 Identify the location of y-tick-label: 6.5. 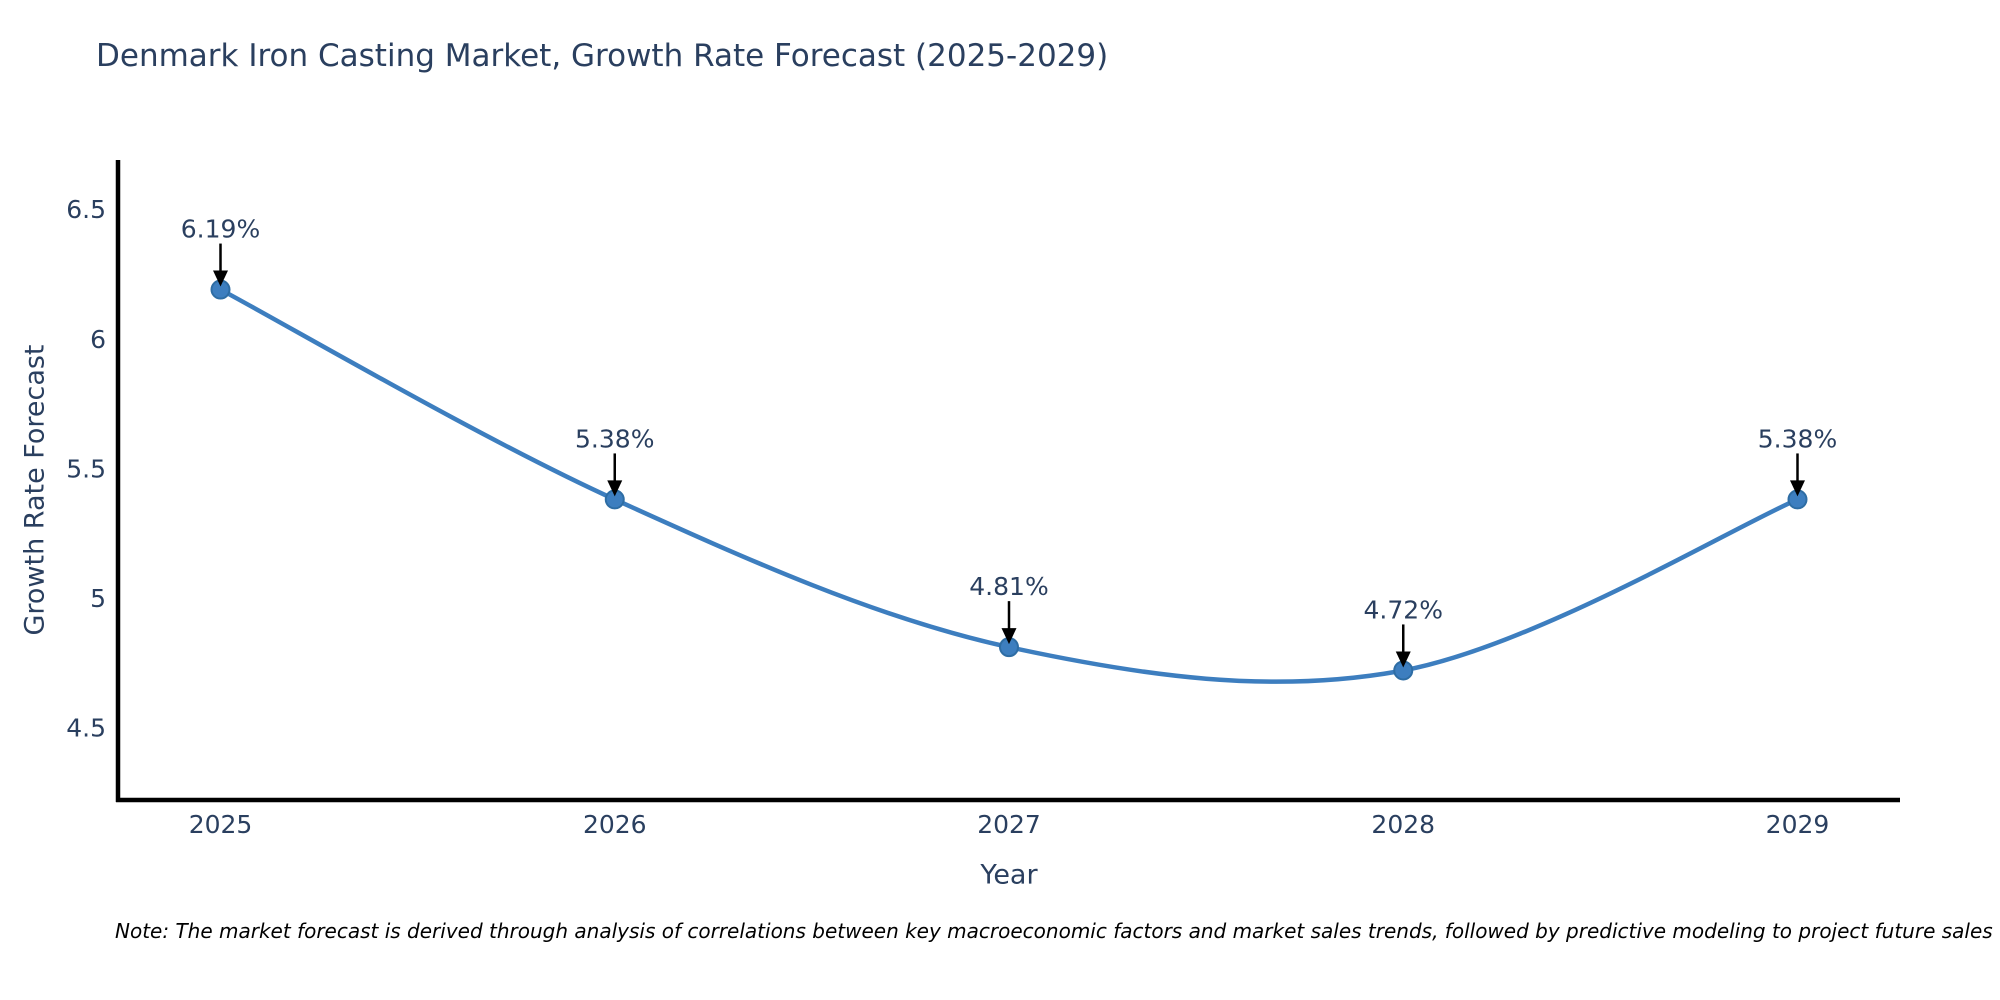
(86, 209).